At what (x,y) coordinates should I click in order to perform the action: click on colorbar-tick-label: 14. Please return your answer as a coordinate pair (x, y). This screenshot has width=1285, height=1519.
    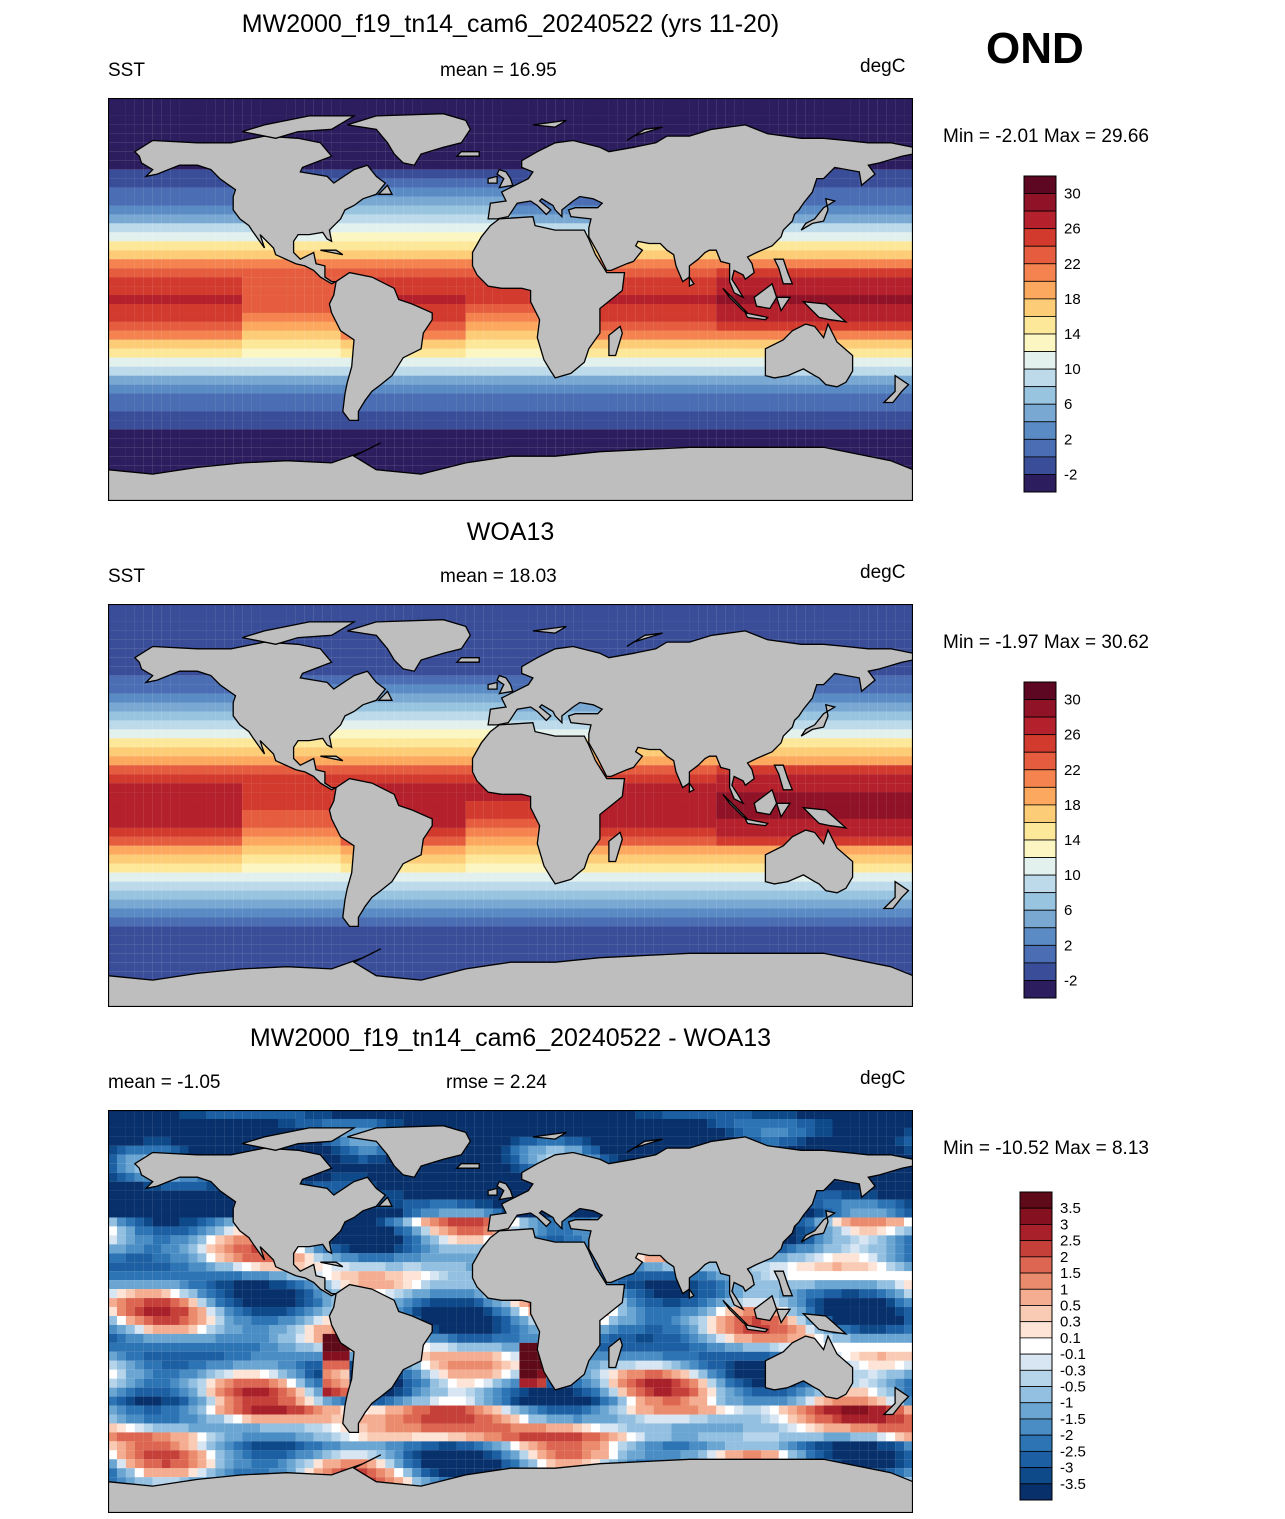
    Looking at the image, I should click on (1072, 334).